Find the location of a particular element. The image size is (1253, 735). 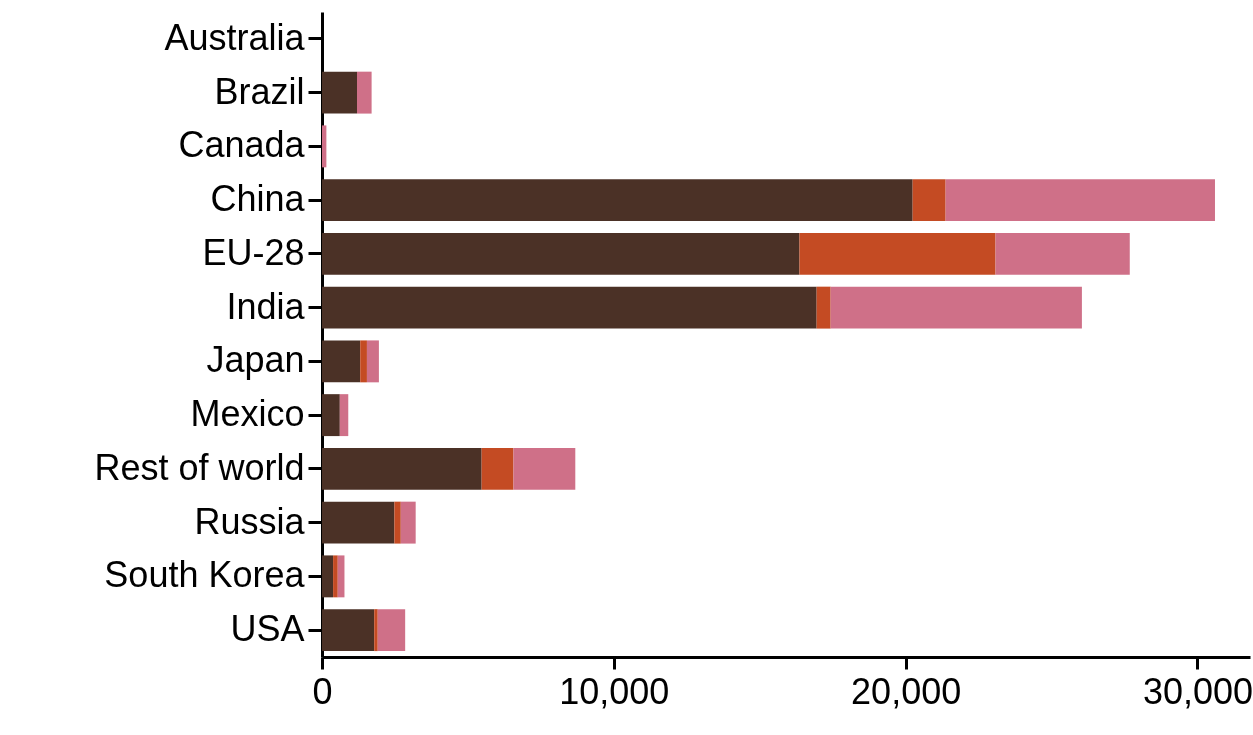

y-tick-label: USA is located at coordinates (267, 629).